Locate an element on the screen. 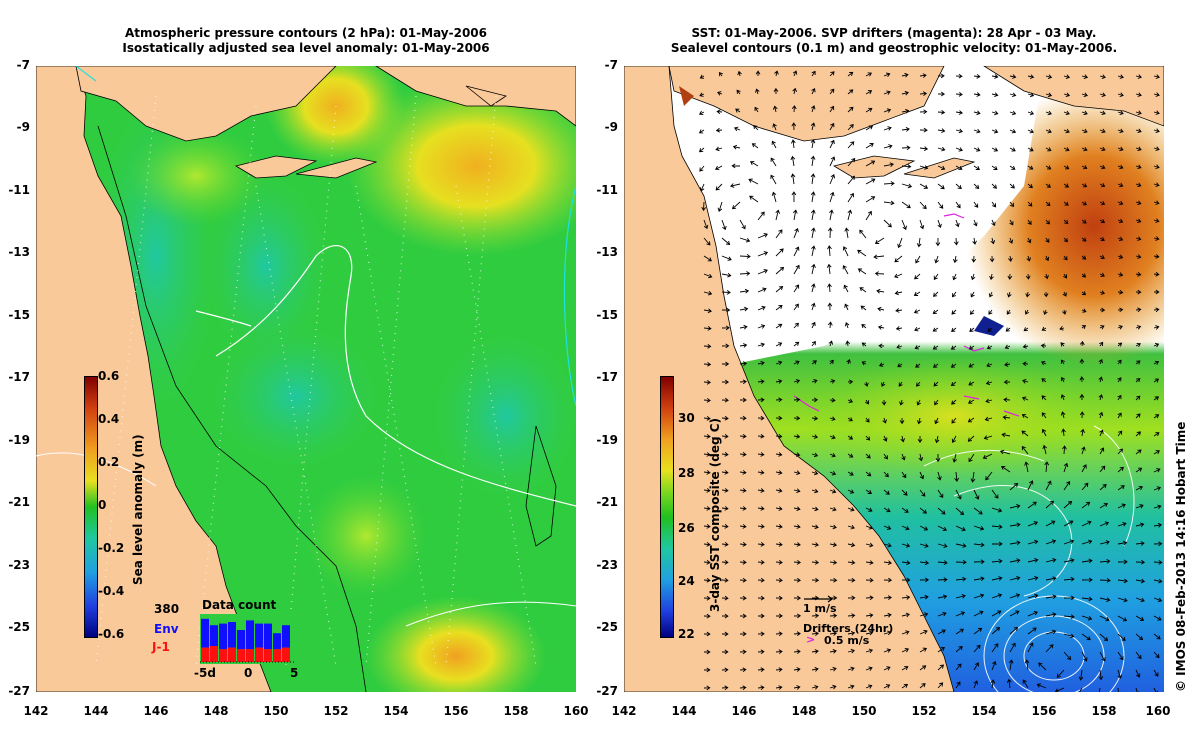  colorbar-tick: 0.6 is located at coordinates (109, 376).